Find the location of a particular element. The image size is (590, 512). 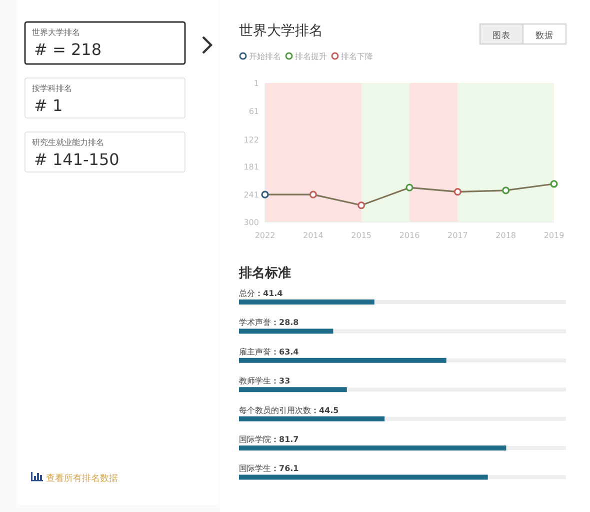

y-tick-label: 241 is located at coordinates (251, 195).